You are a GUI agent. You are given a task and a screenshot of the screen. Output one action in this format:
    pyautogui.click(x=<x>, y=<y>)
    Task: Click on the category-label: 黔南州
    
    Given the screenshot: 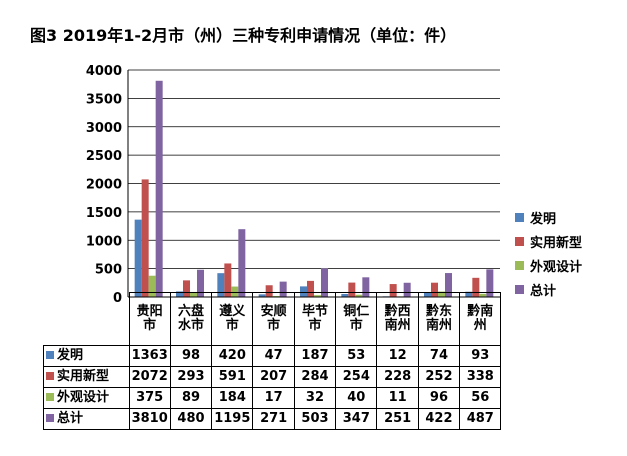 What is the action you would take?
    pyautogui.click(x=480, y=319)
    